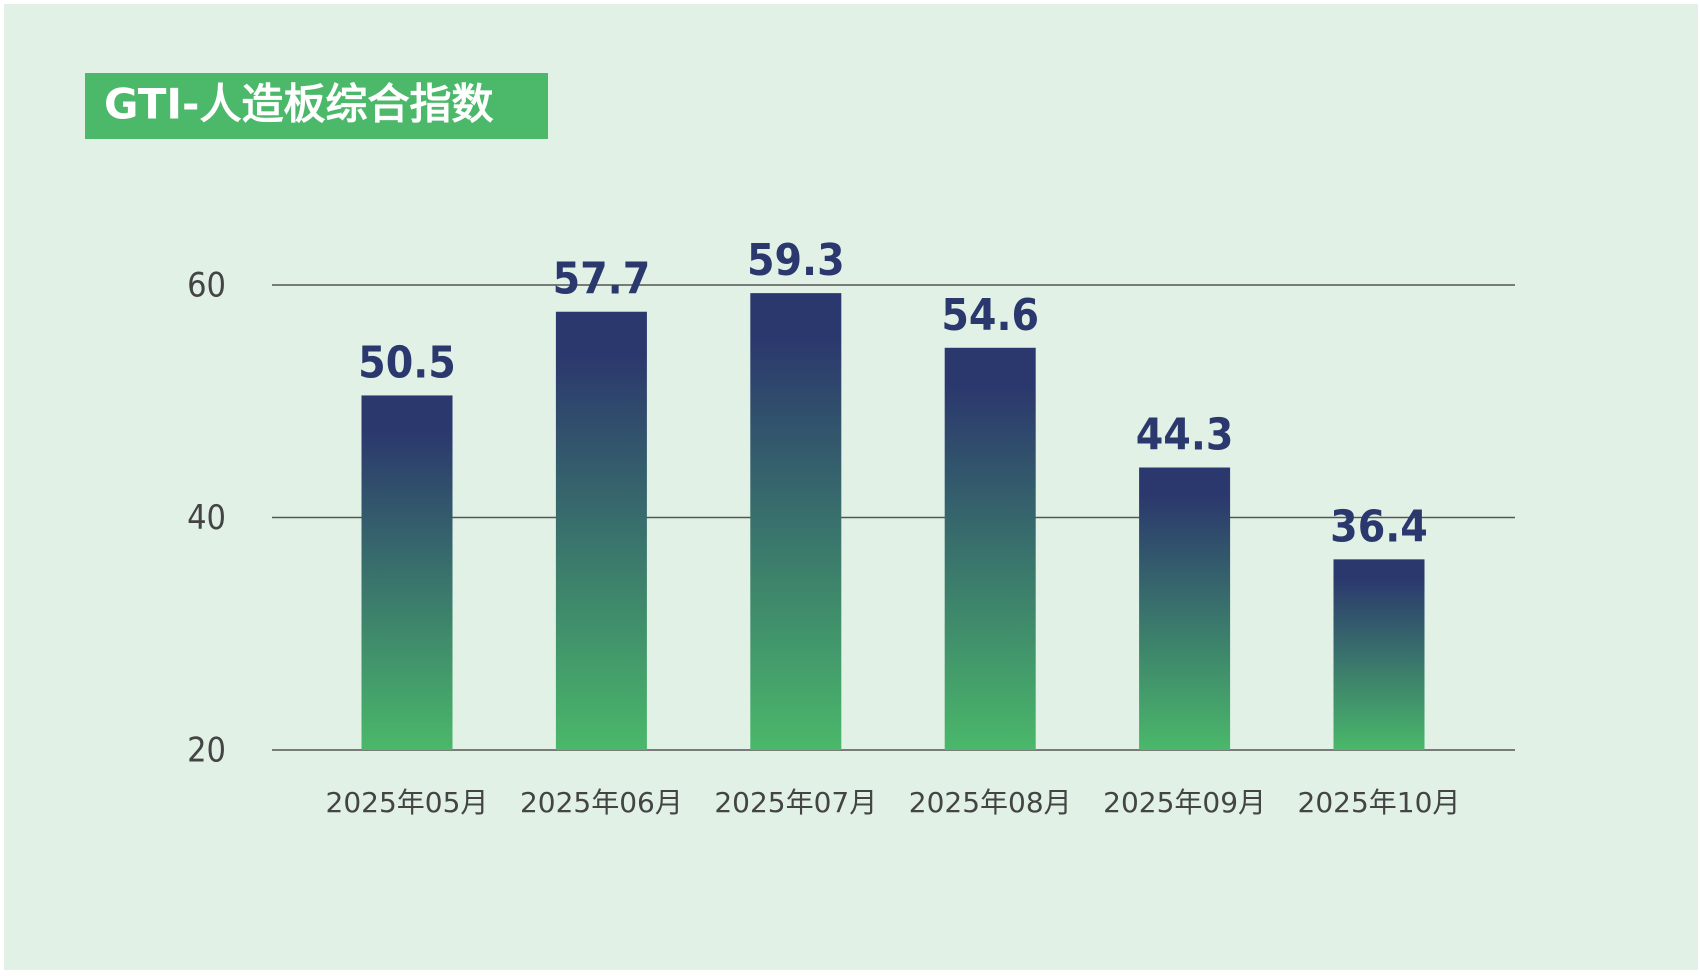 This screenshot has width=1700, height=976. Describe the element at coordinates (206, 751) in the screenshot. I see `y-tick-label: 20` at that location.